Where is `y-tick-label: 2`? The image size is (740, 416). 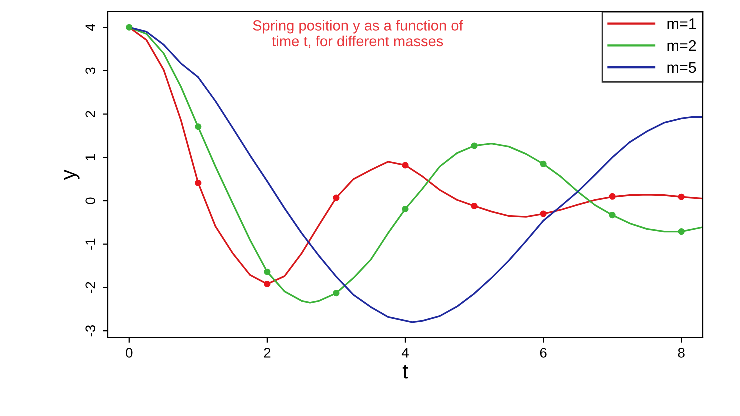
y-tick-label: 2 is located at coordinates (91, 114).